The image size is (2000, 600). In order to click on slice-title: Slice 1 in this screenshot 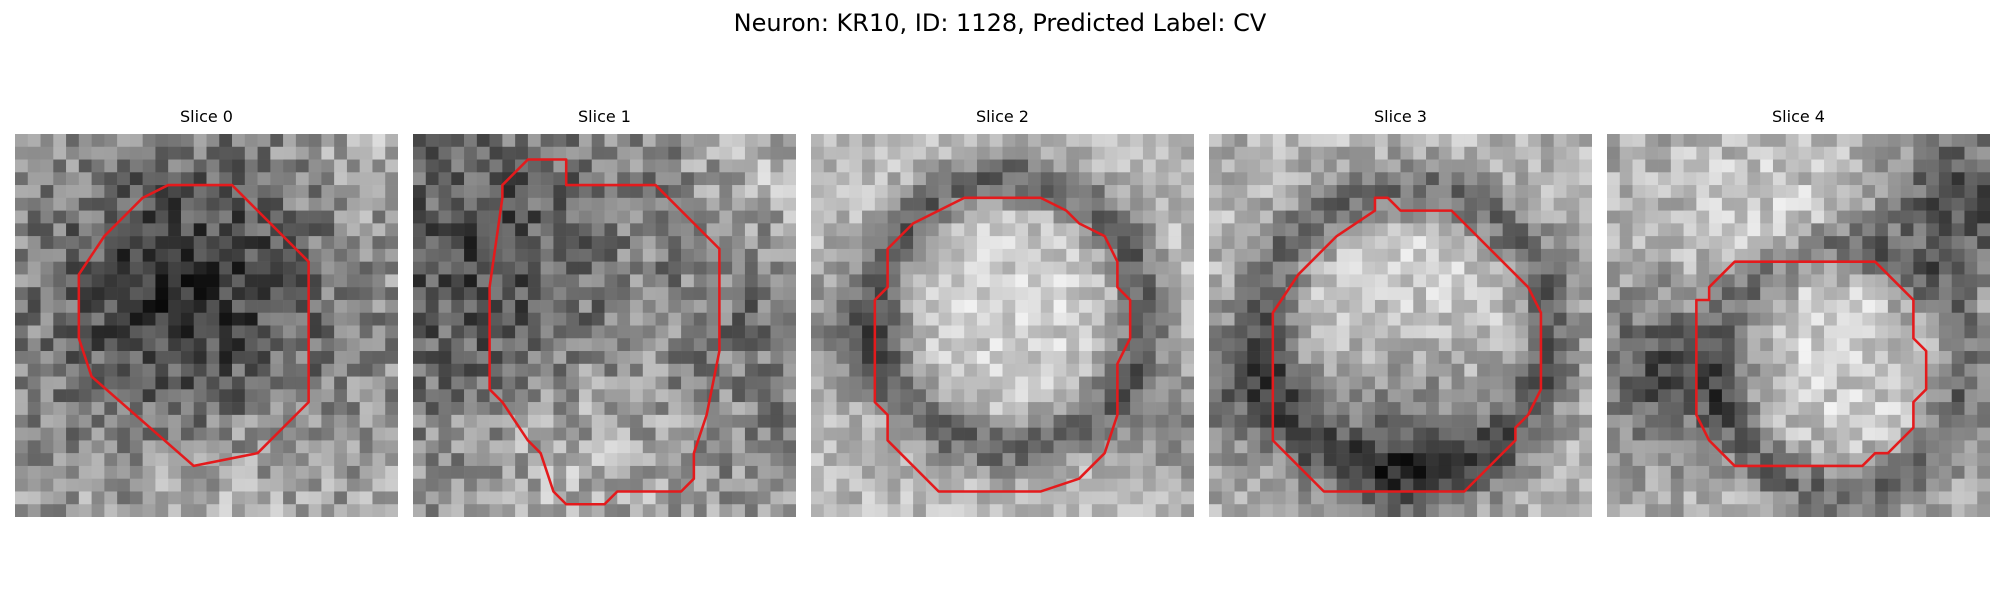, I will do `click(604, 116)`.